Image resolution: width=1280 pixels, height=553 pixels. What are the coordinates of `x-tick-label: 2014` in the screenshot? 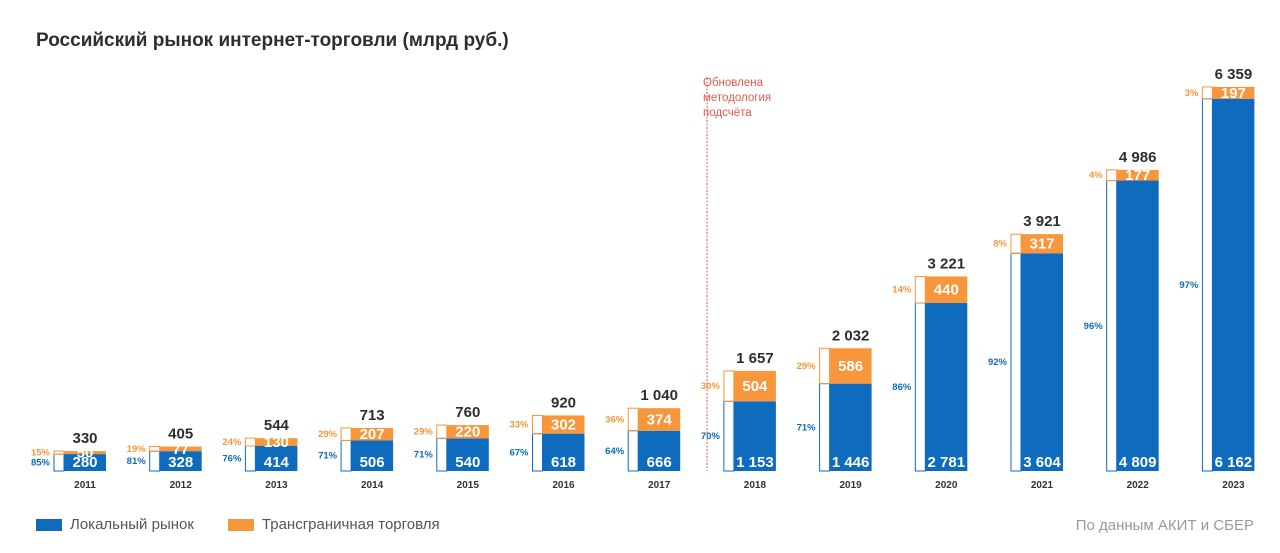 It's located at (372, 485).